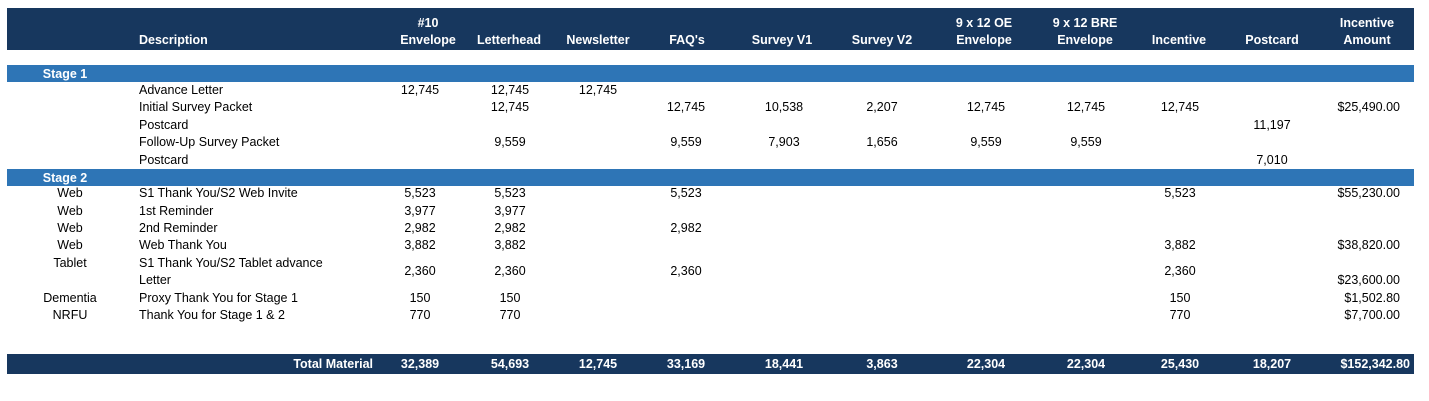 The width and height of the screenshot is (1429, 401). What do you see at coordinates (70, 263) in the screenshot?
I see `table-cell-mode: Tablet` at bounding box center [70, 263].